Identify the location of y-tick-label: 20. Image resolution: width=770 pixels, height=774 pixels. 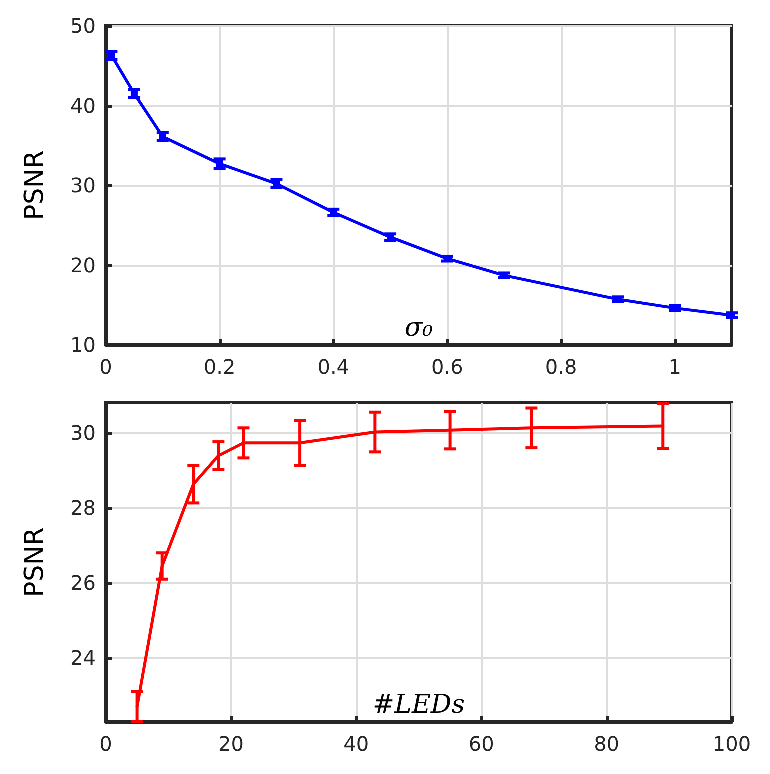
(83, 265).